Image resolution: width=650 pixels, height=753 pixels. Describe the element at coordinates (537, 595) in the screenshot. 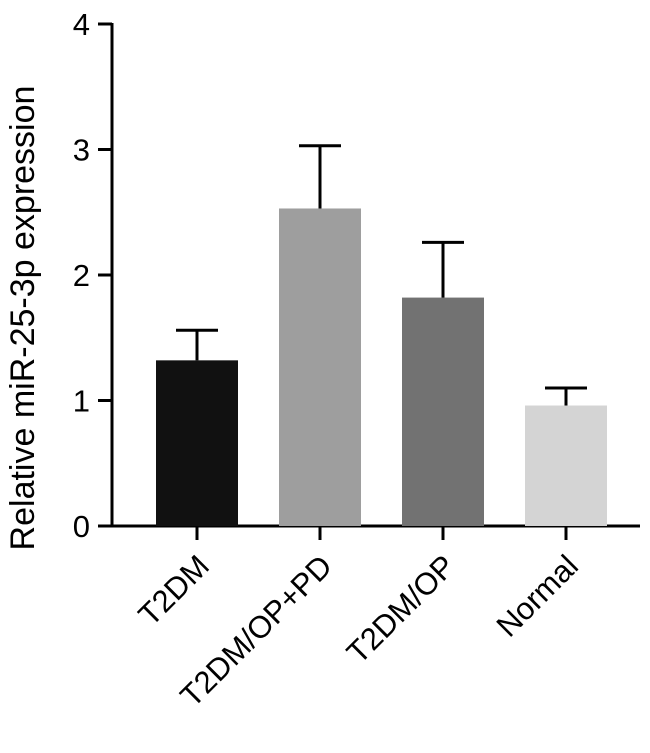

I see `x-tick-label: Normal` at that location.